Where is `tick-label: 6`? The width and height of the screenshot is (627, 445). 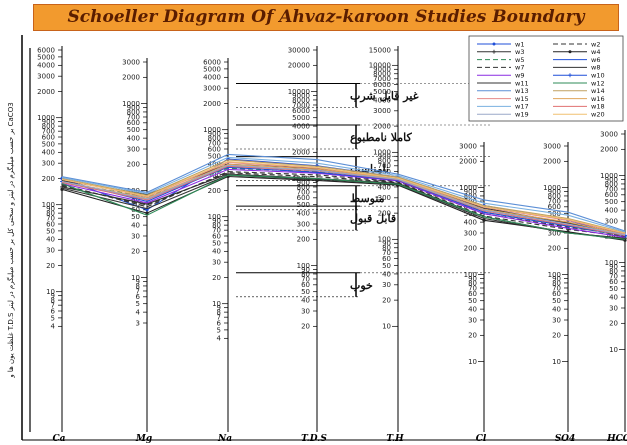
tick-label: 6 is located at coordinates (219, 323).